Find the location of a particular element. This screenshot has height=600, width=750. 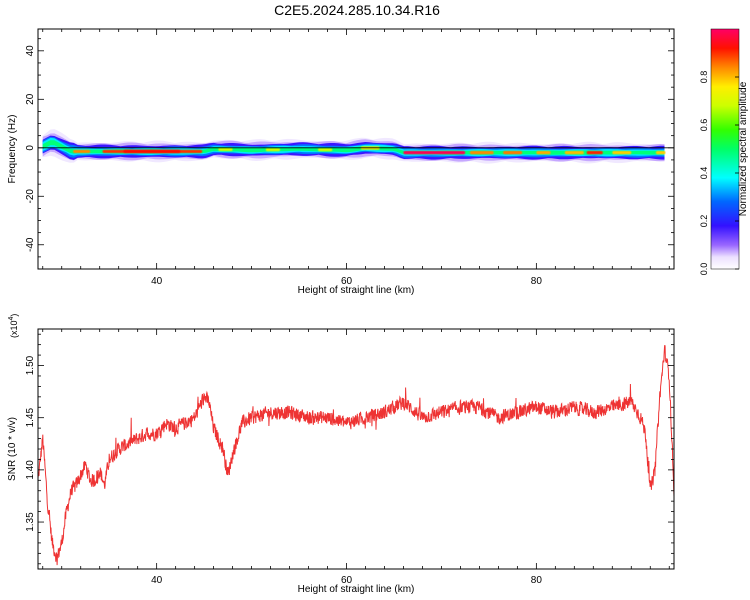

spectrogram-xtick-label: 40 is located at coordinates (157, 281).